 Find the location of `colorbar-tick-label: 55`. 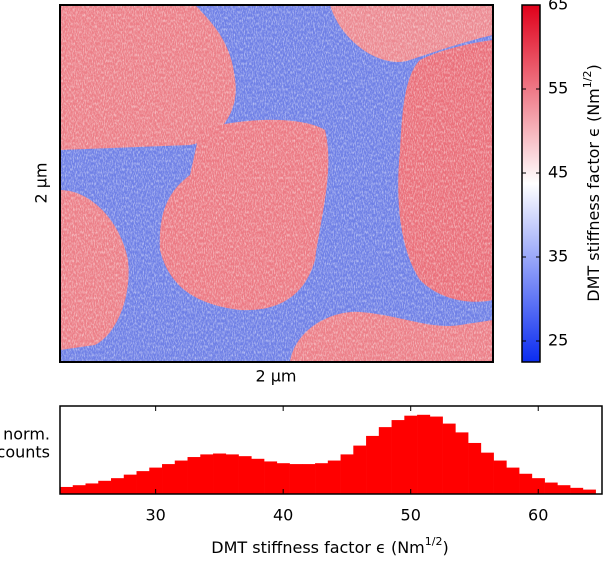

colorbar-tick-label: 55 is located at coordinates (558, 88).